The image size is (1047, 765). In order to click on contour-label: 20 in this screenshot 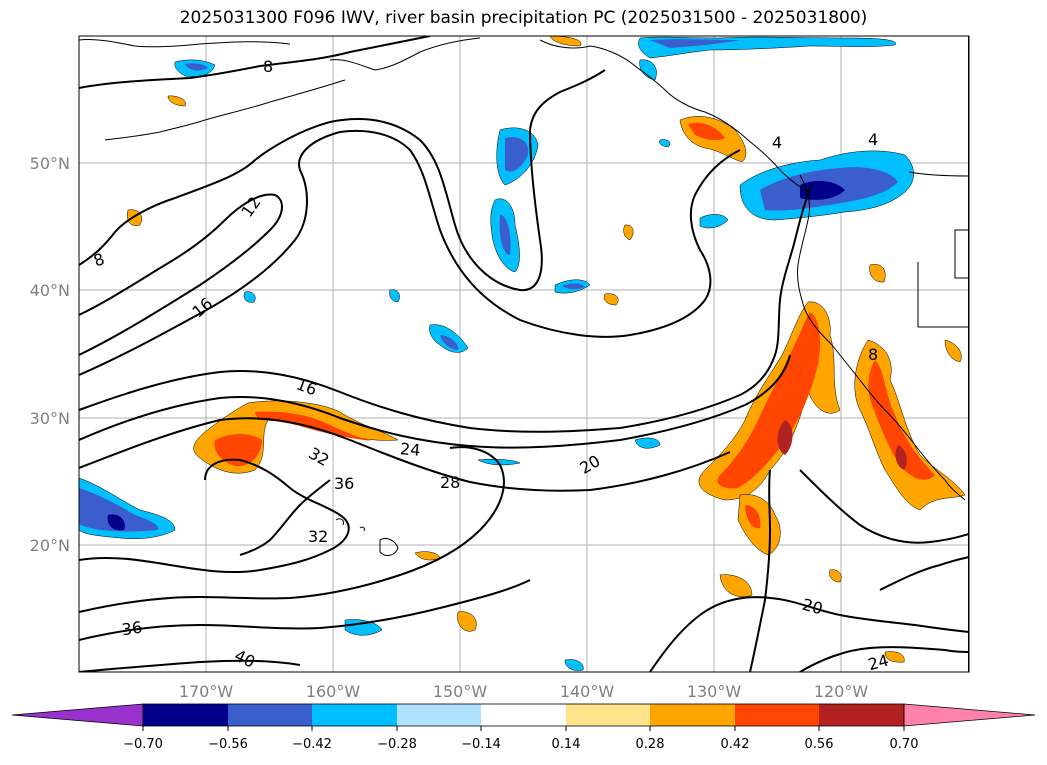, I will do `click(812, 607)`.